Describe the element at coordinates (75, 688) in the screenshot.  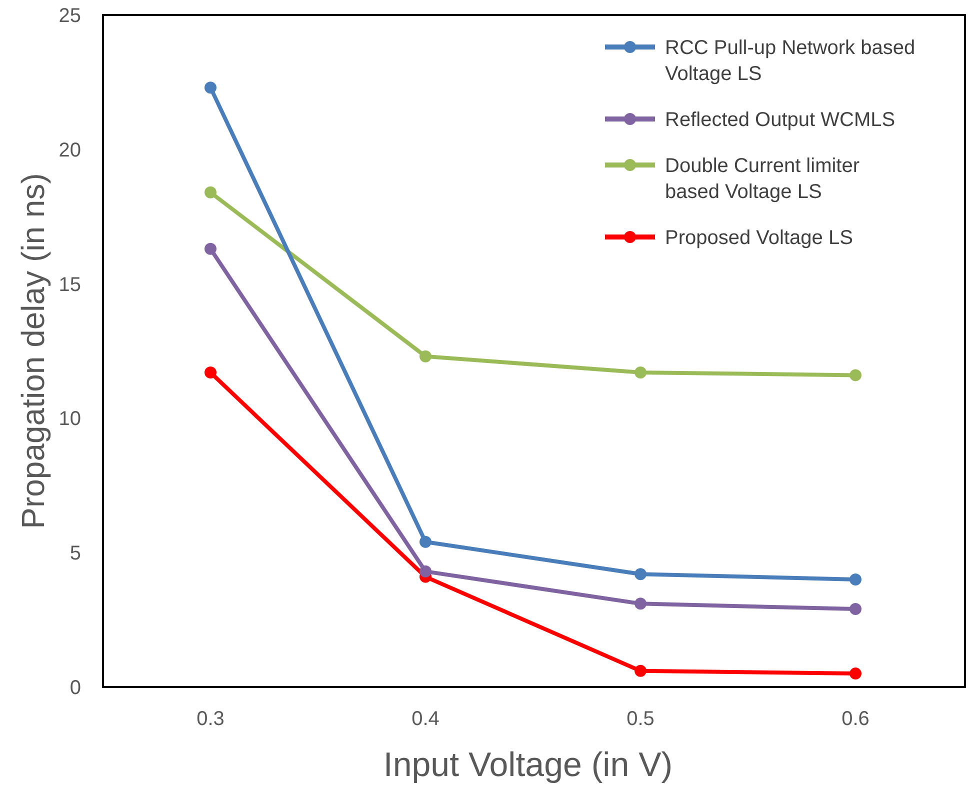
I see `y-tick-label: 0` at that location.